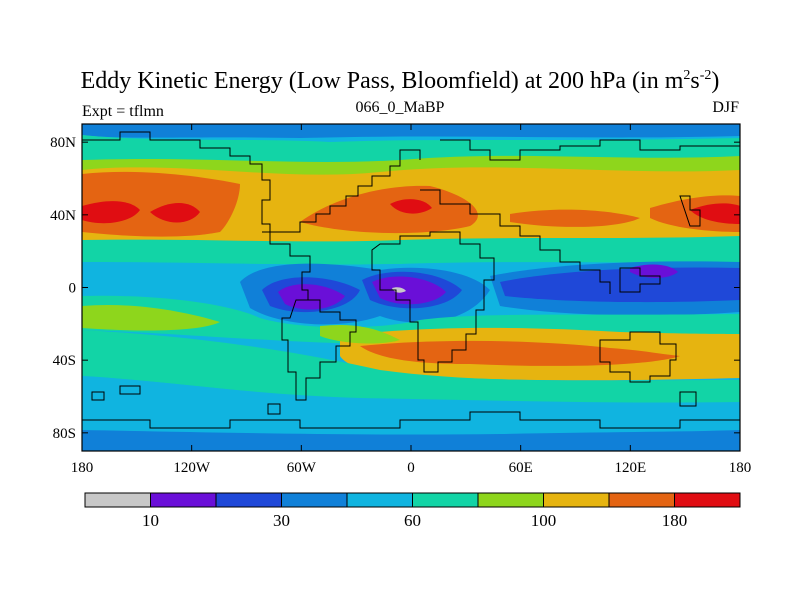 Image resolution: width=800 pixels, height=600 pixels. Describe the element at coordinates (73, 289) in the screenshot. I see `y-tick-label: 0` at that location.